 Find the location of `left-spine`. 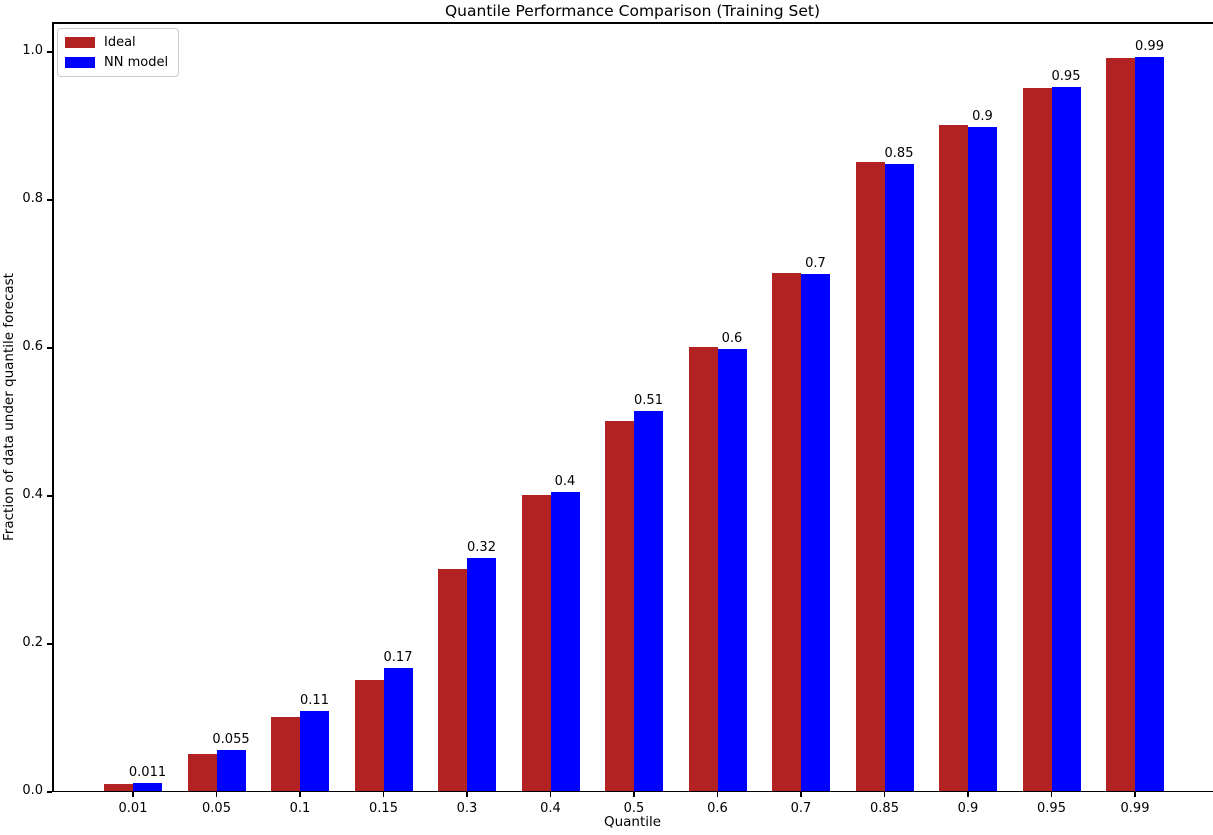

left-spine is located at coordinates (53, 407).